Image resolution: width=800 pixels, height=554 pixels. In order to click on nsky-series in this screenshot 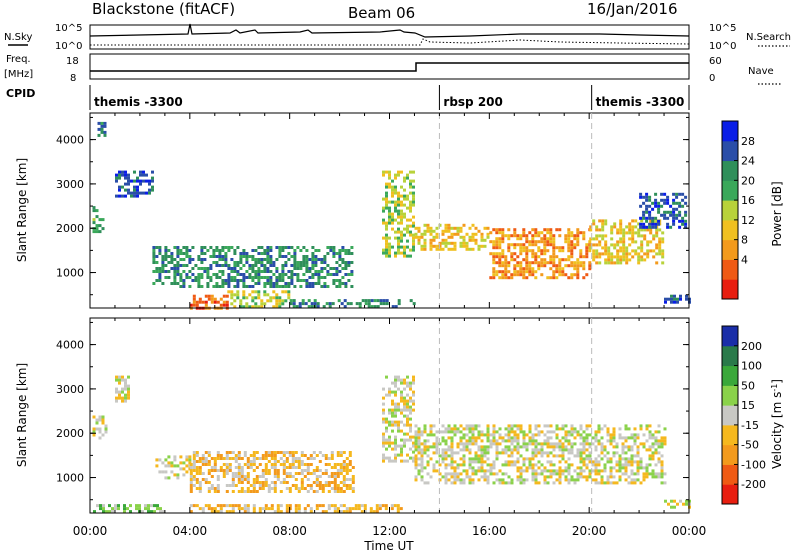, I will do `click(389, 30)`.